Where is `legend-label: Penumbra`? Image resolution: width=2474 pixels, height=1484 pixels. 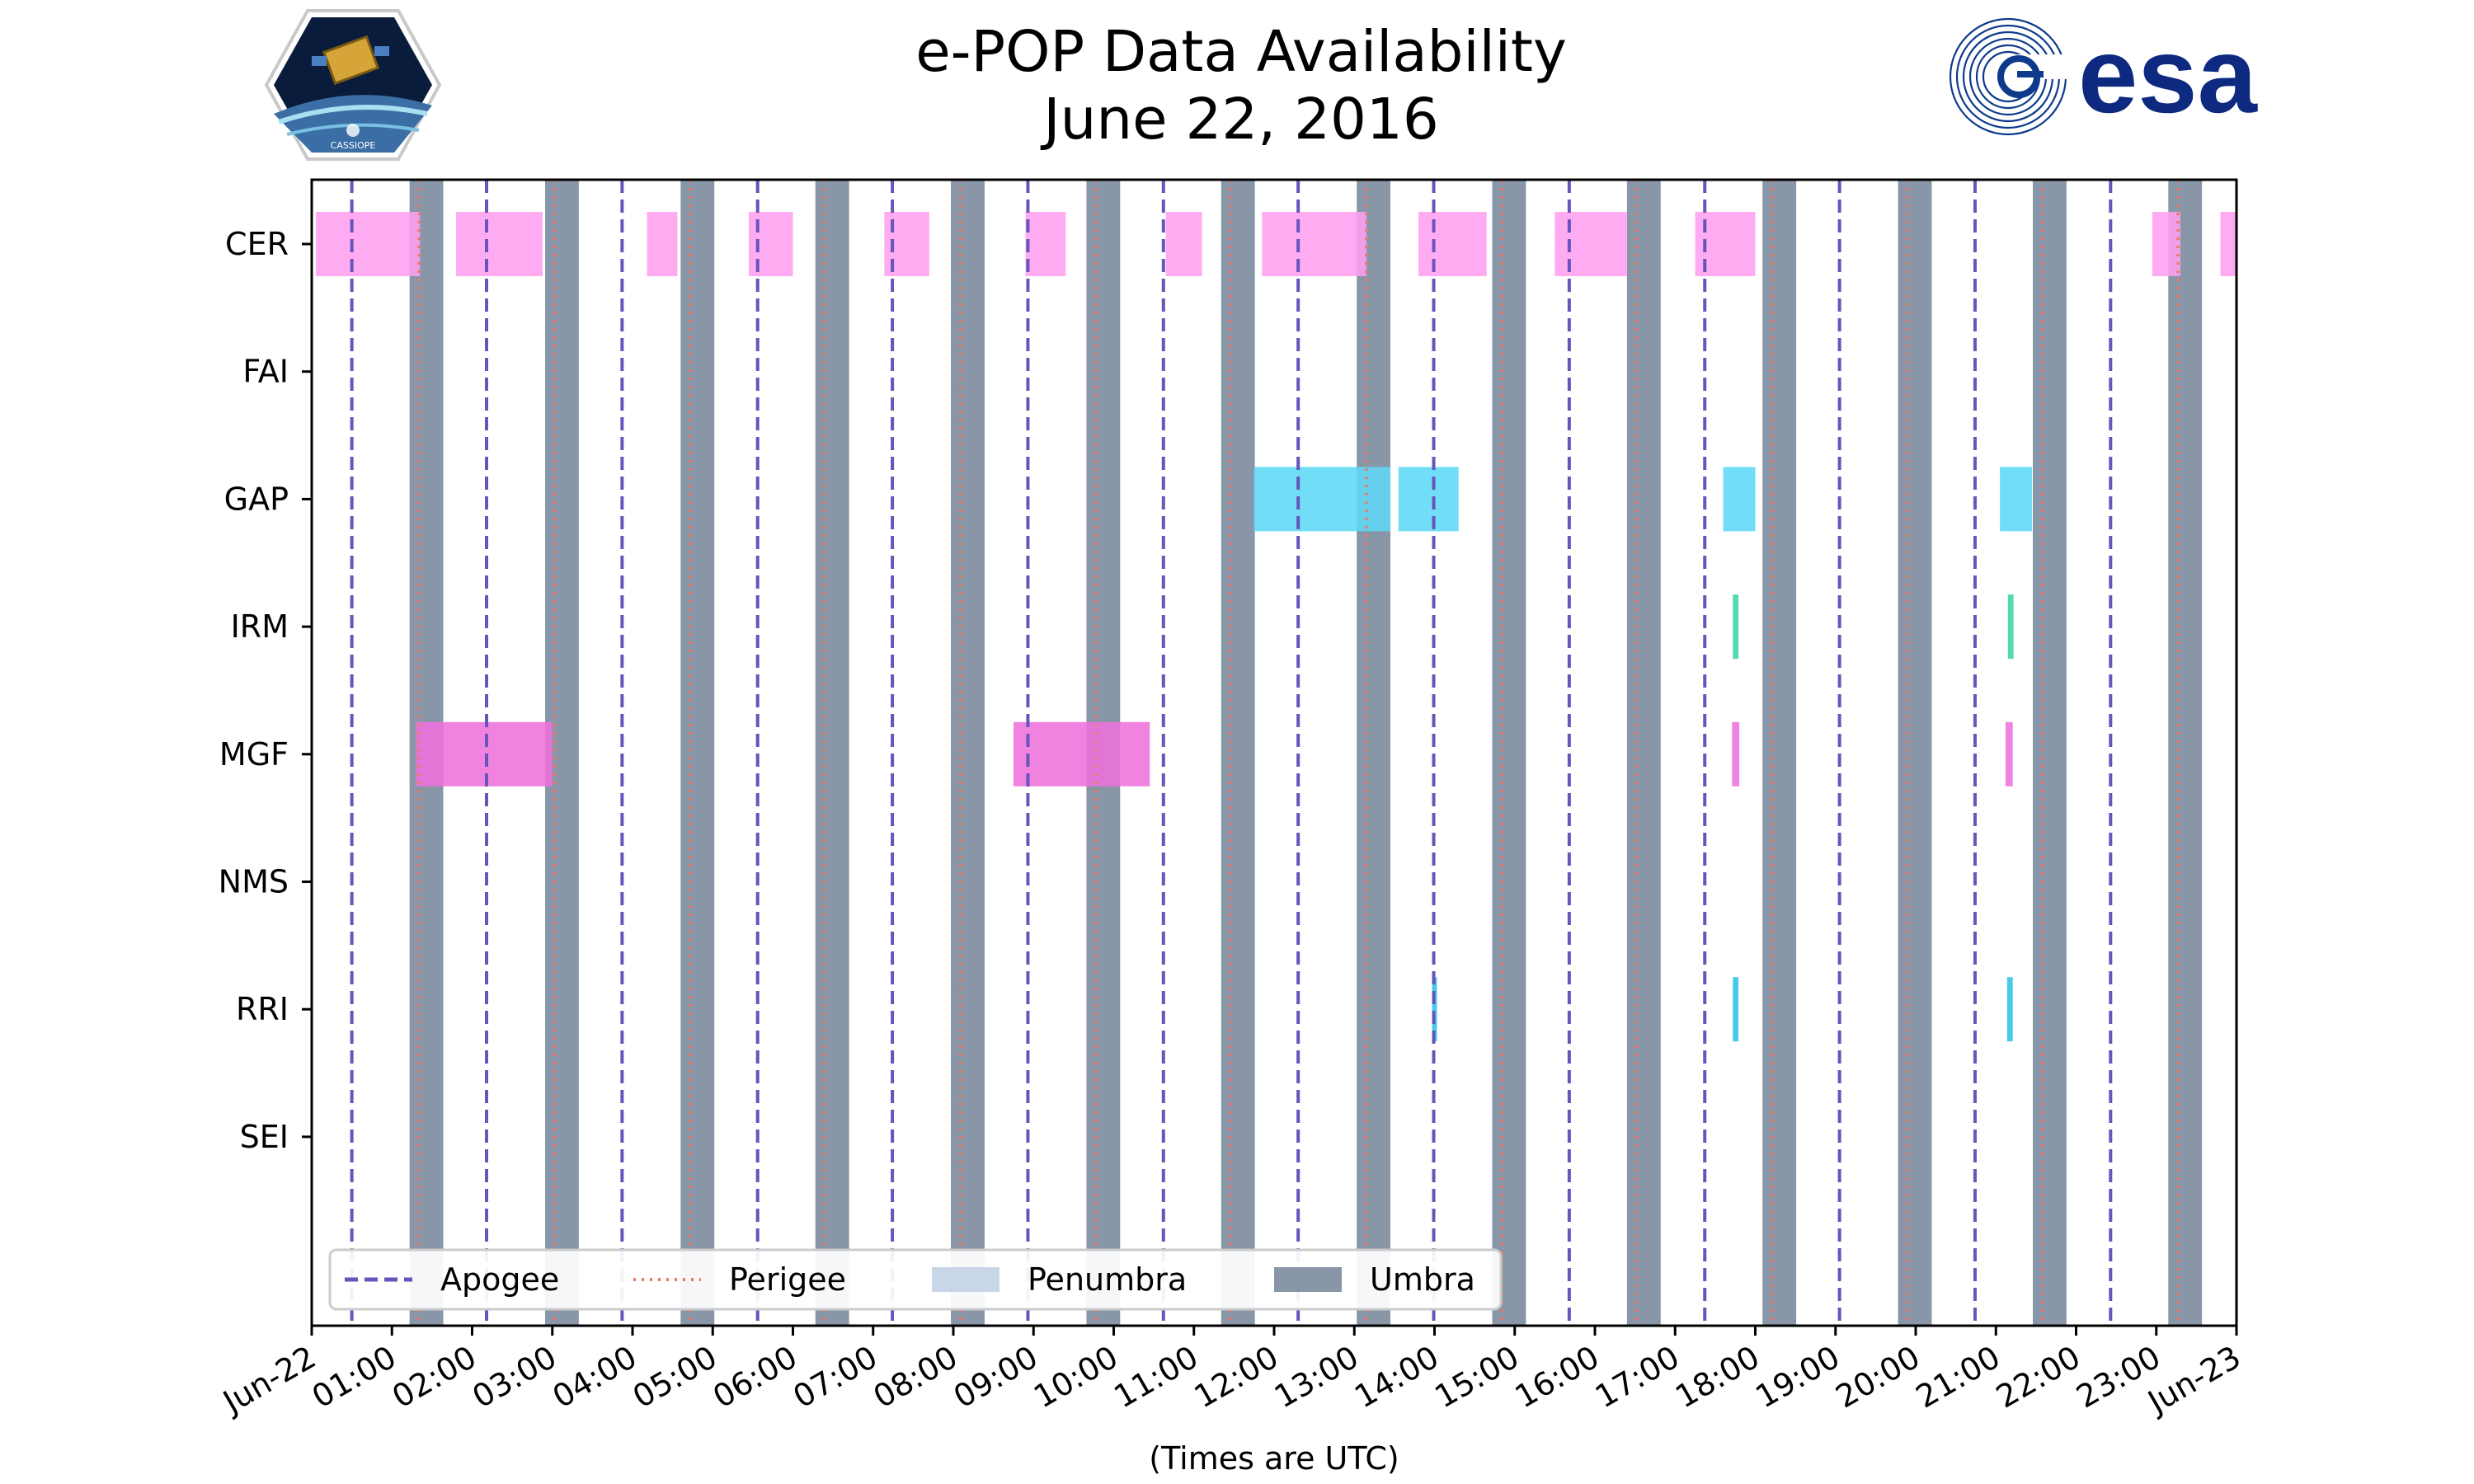 legend-label: Penumbra is located at coordinates (1107, 1279).